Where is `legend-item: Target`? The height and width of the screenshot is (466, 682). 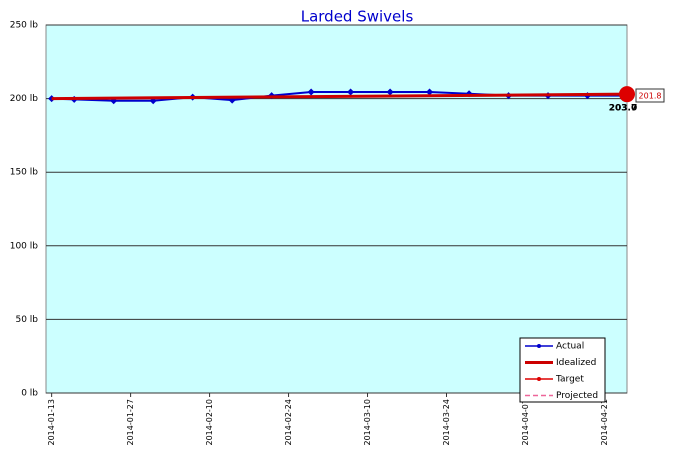 legend-item: Target is located at coordinates (554, 380).